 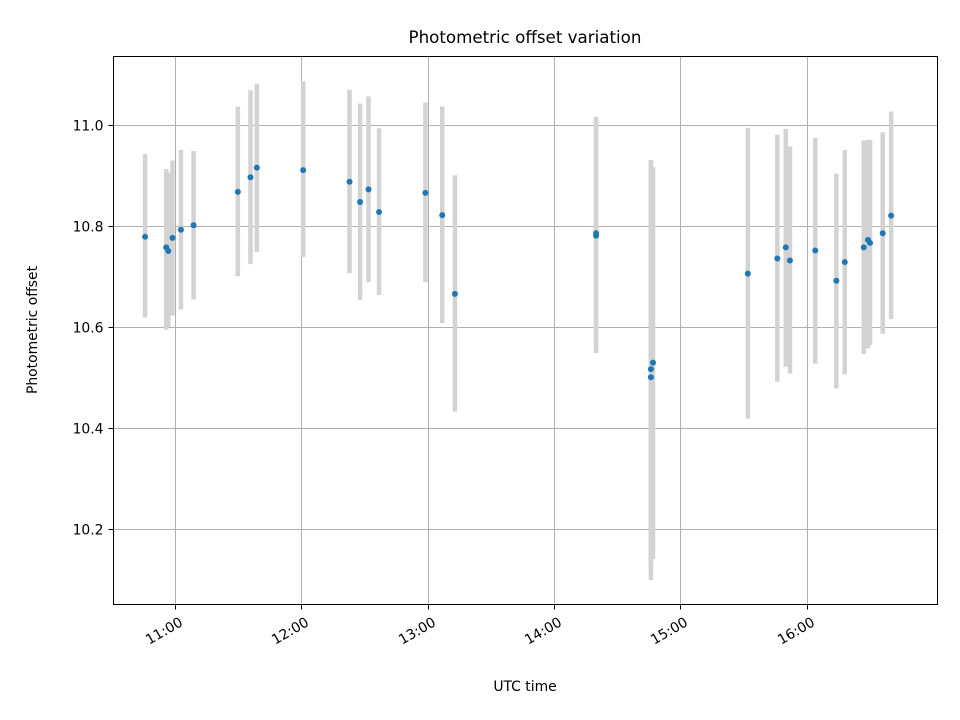 I want to click on y-tick-label: 11.0, so click(x=88, y=126).